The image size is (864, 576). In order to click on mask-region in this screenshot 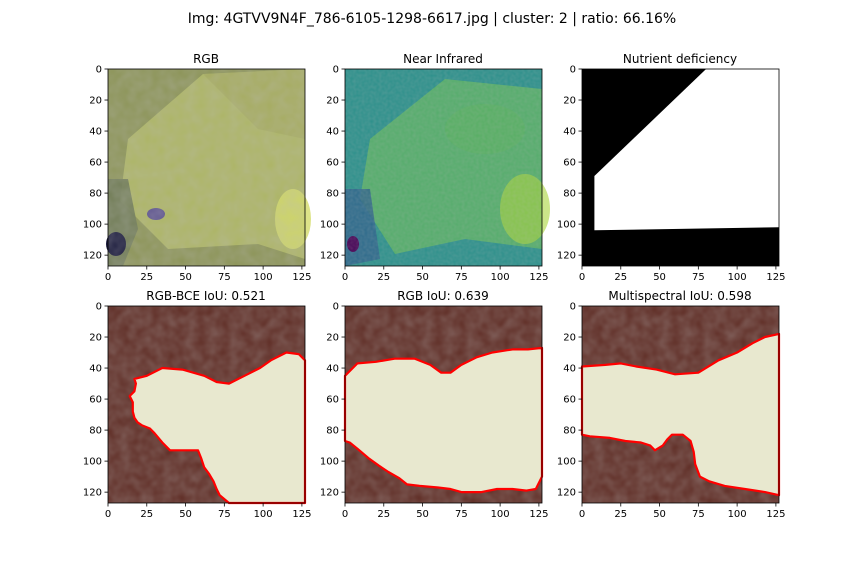, I will do `click(686, 150)`.